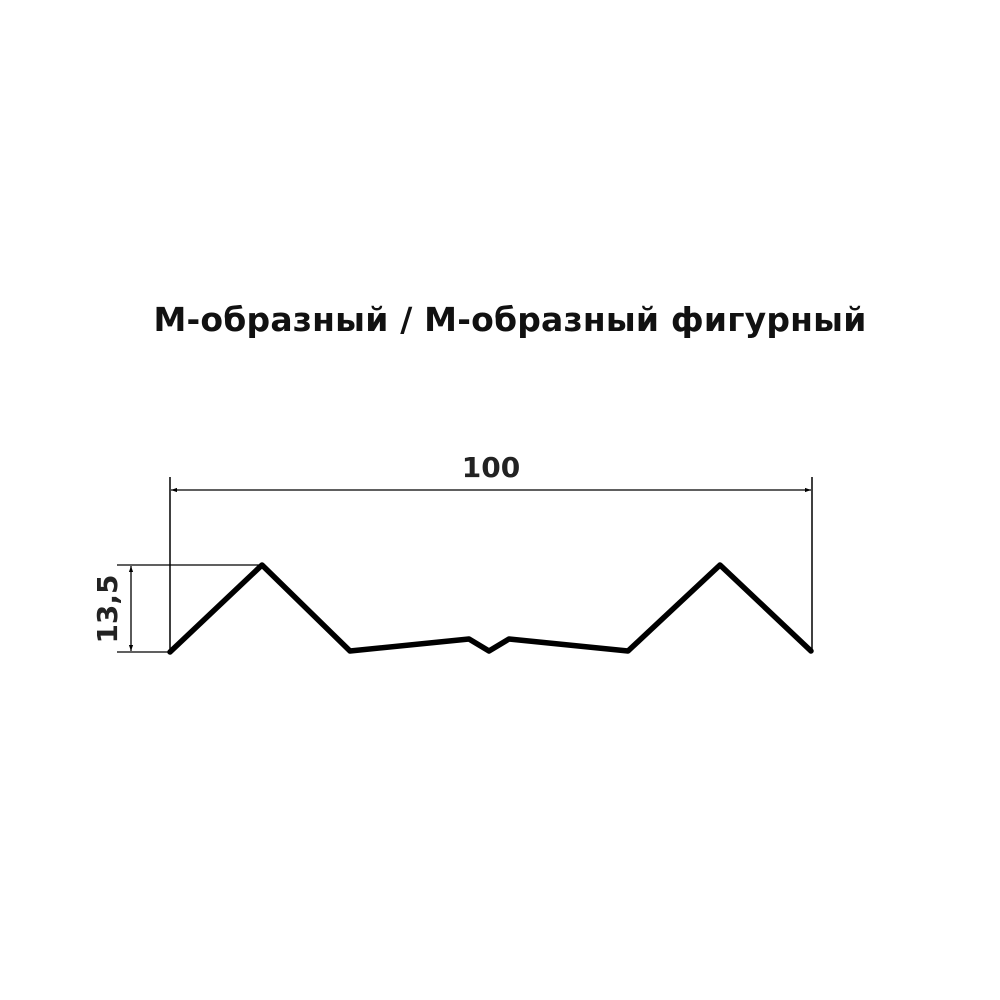  Describe the element at coordinates (491, 467) in the screenshot. I see `width-label: 100` at that location.